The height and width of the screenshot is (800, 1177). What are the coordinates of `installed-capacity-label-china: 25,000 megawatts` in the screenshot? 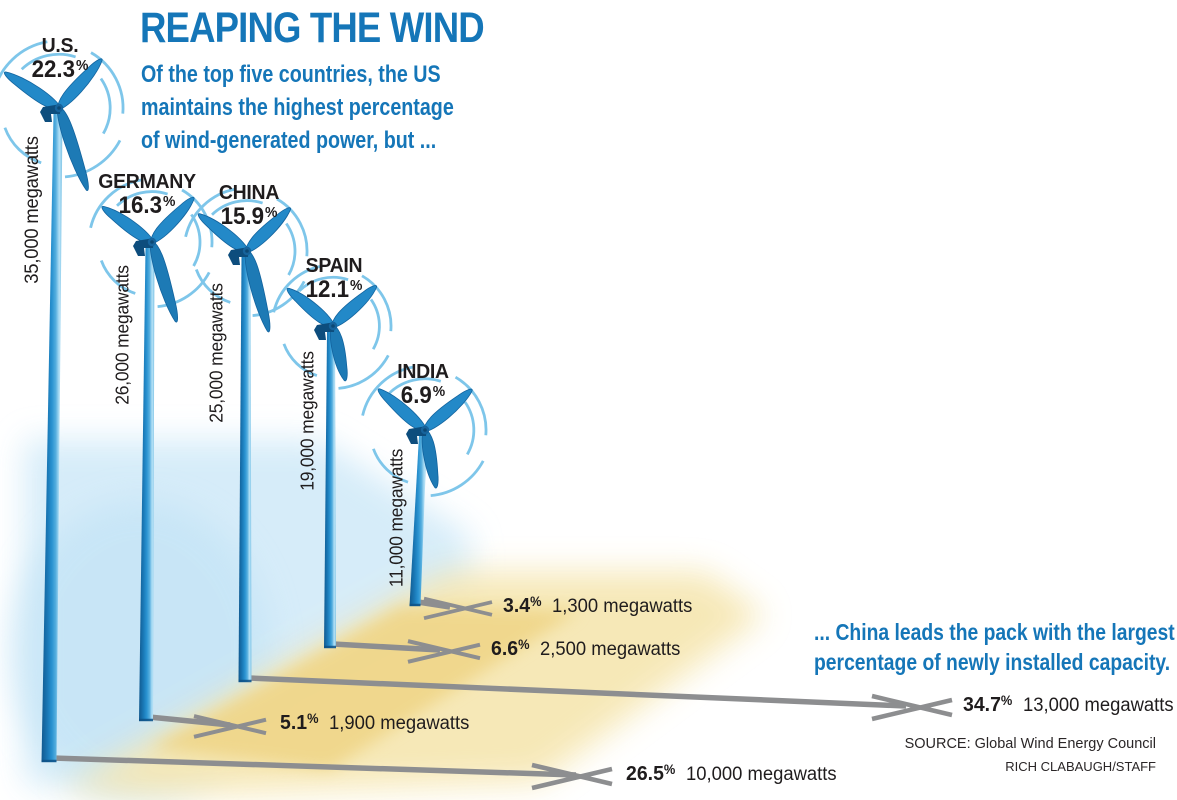 It's located at (216, 353).